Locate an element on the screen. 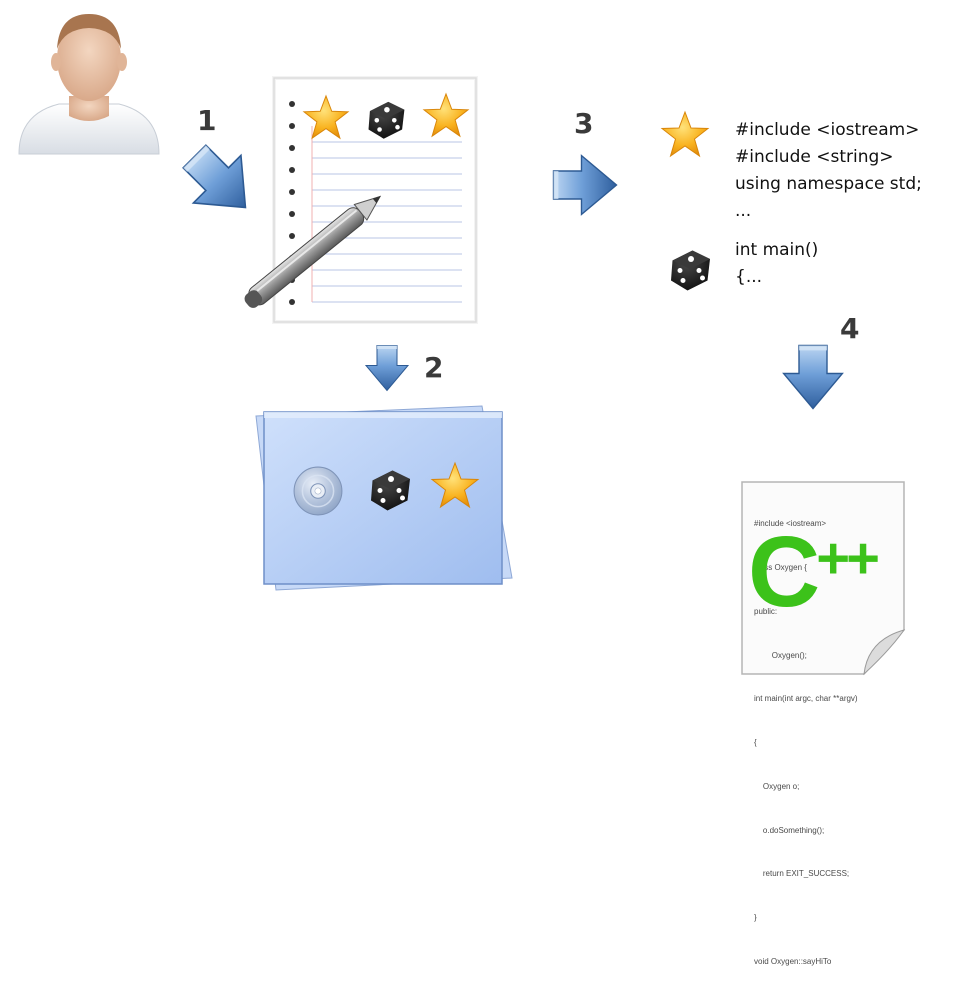 The height and width of the screenshot is (999, 958). step-number-2: 2 is located at coordinates (434, 367).